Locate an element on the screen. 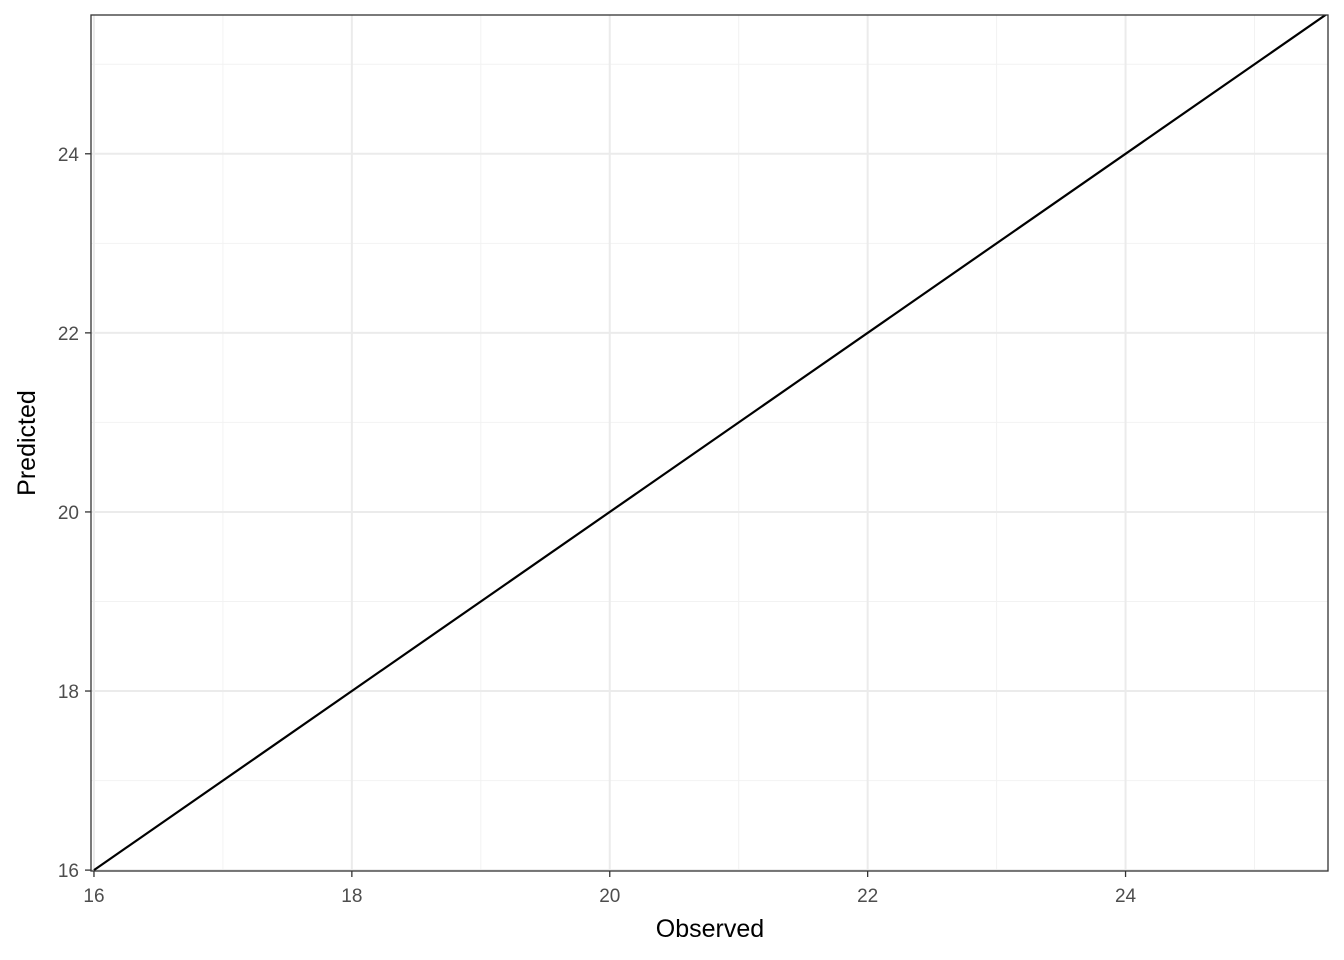 The height and width of the screenshot is (960, 1344). y-axis: 16 18 20 22 24 is located at coordinates (74, 513).